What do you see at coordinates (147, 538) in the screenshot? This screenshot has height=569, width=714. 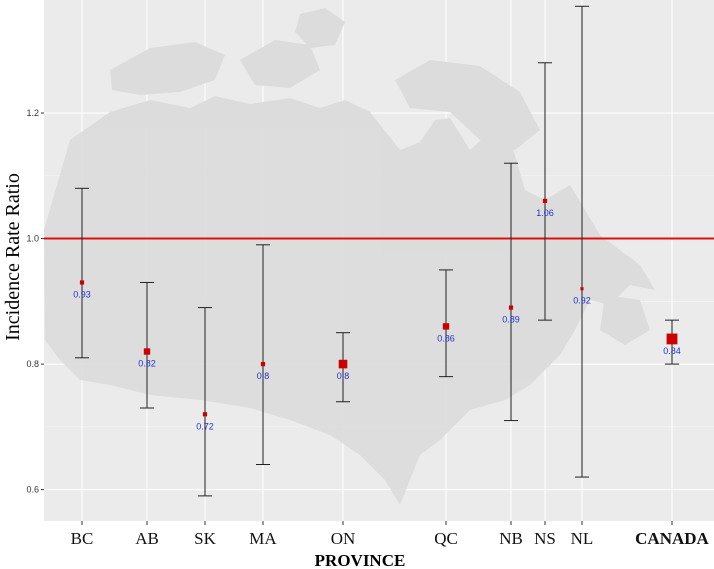 I see `x-tick-label: AB` at bounding box center [147, 538].